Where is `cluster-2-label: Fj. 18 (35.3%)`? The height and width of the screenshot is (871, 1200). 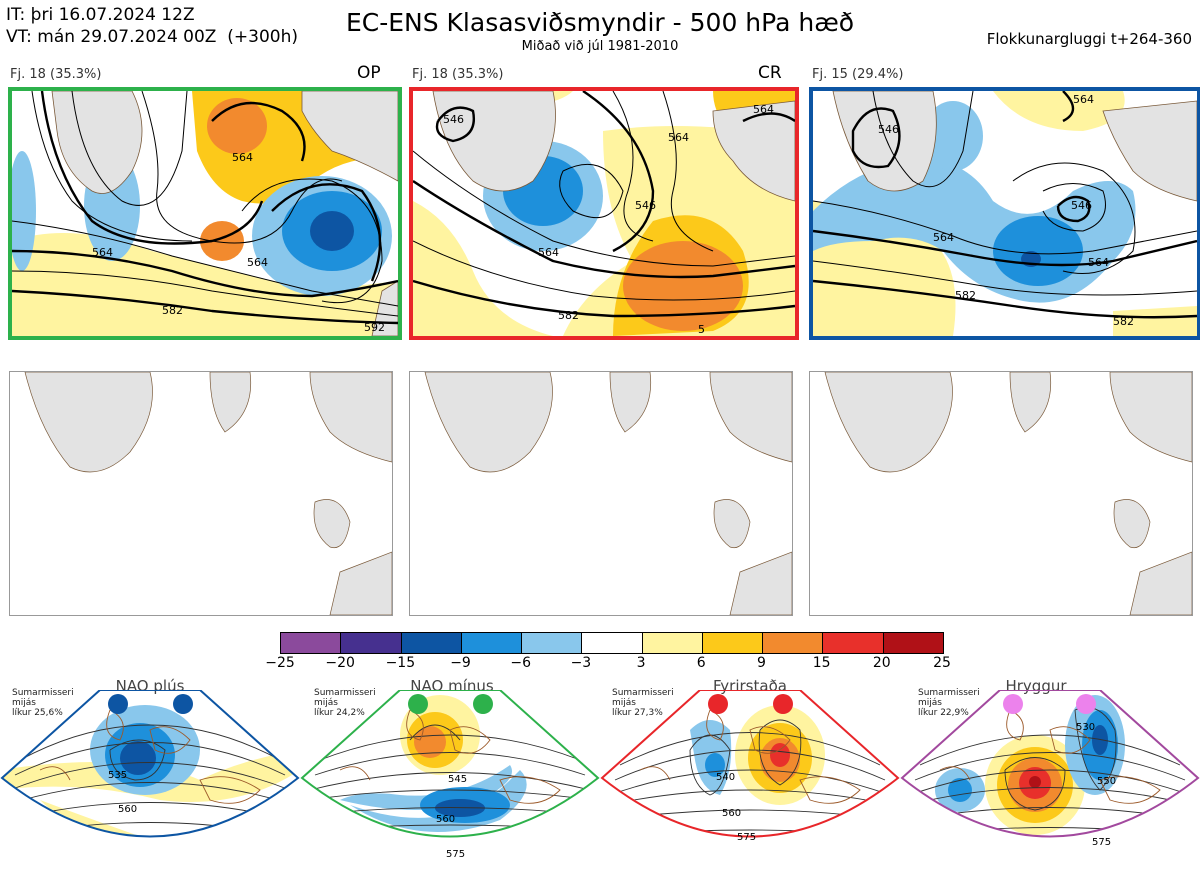
cluster-2-label: Fj. 18 (35.3%) is located at coordinates (458, 74).